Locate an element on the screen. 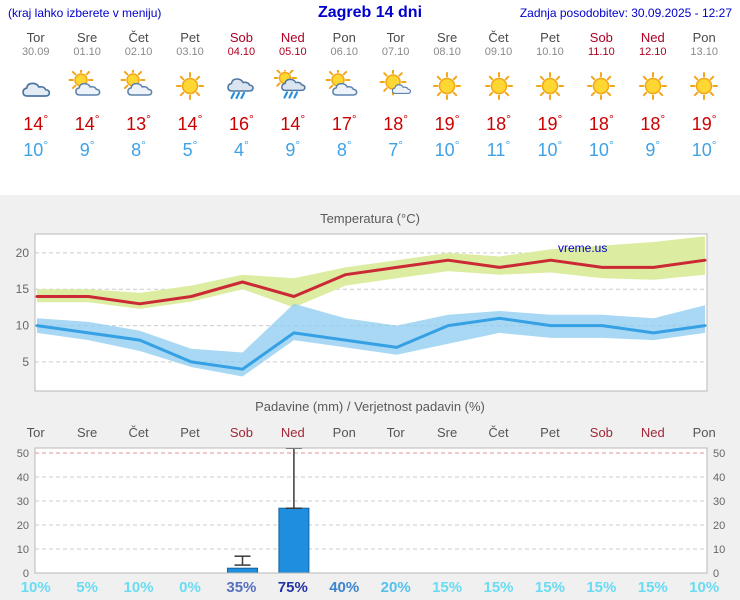  day-name: Pet is located at coordinates (550, 37).